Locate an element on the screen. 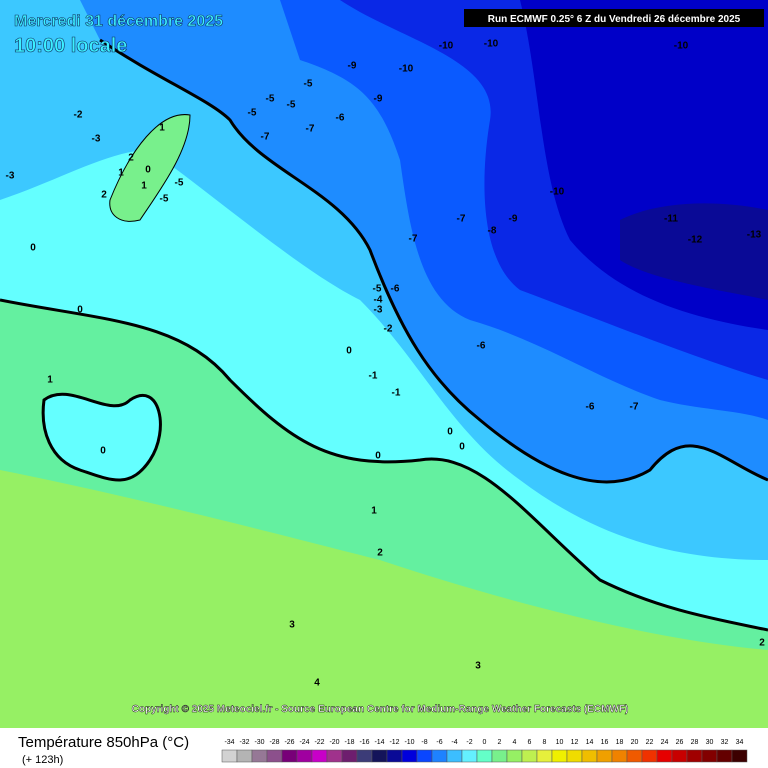 Image resolution: width=768 pixels, height=768 pixels. scale-label: 18 is located at coordinates (620, 742).